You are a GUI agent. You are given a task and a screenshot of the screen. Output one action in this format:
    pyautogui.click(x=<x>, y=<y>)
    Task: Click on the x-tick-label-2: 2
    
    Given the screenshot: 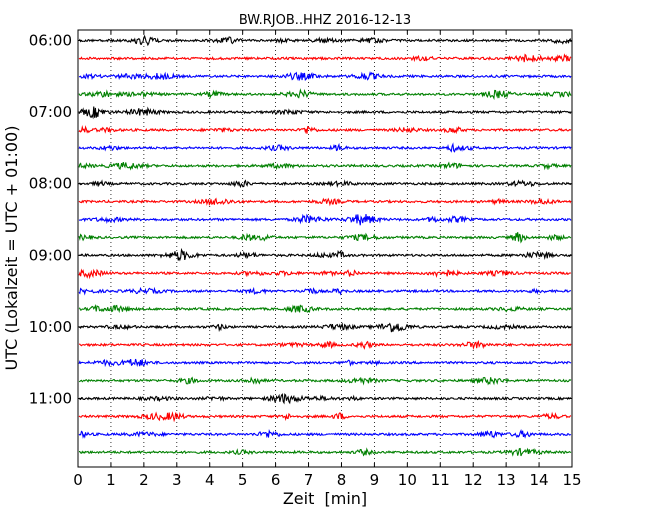 What is the action you would take?
    pyautogui.click(x=144, y=480)
    